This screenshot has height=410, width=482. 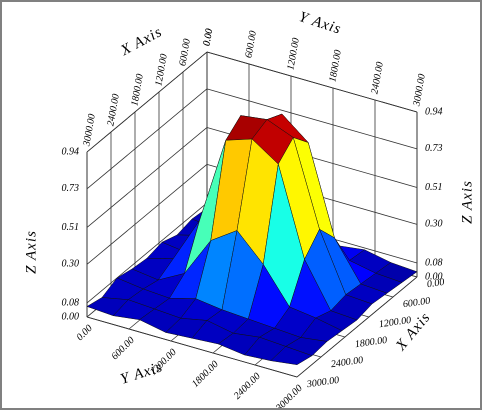 I want to click on y-axis-title: Y Axis, so click(x=320, y=23).